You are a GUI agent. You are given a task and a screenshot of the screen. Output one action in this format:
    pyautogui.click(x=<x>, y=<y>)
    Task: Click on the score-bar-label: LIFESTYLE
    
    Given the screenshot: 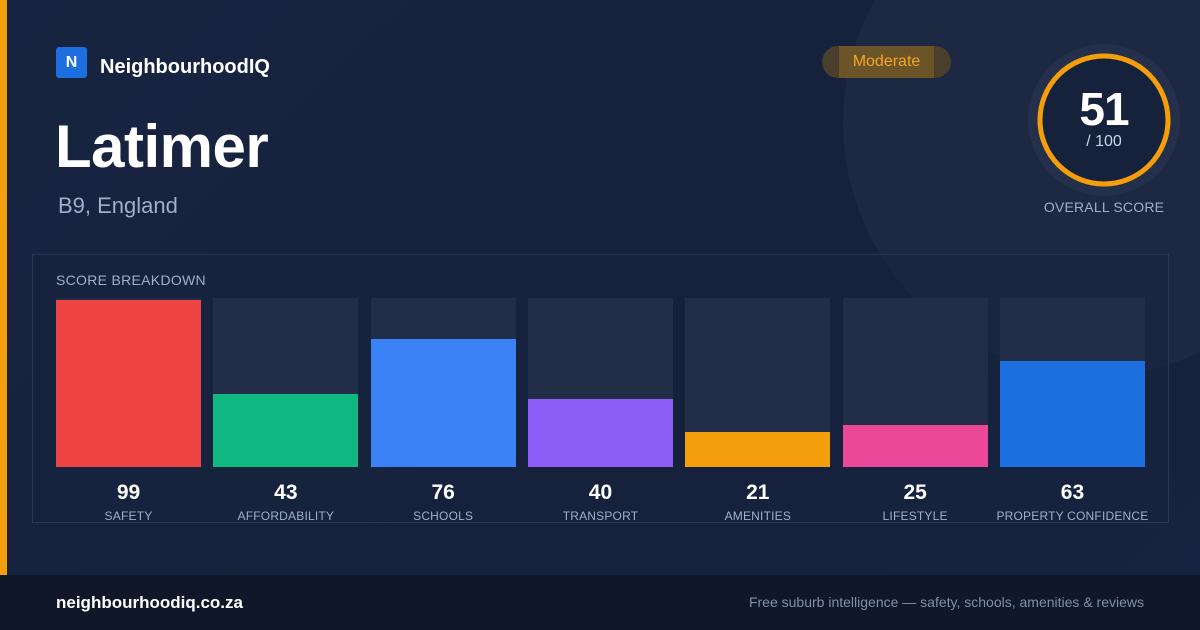 What is the action you would take?
    pyautogui.click(x=915, y=516)
    